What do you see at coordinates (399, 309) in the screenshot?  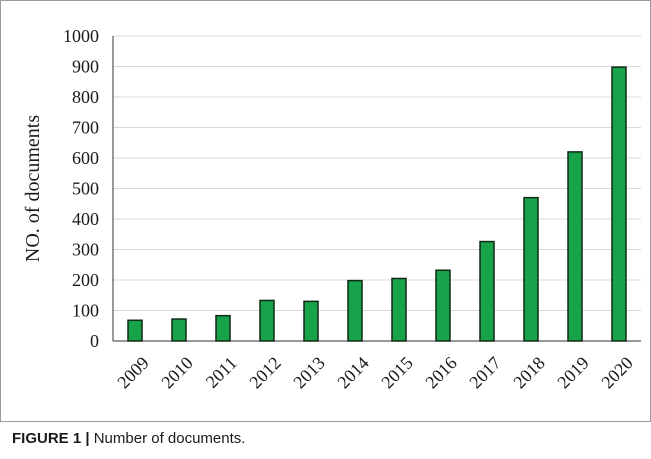 I see `bar-2015` at bounding box center [399, 309].